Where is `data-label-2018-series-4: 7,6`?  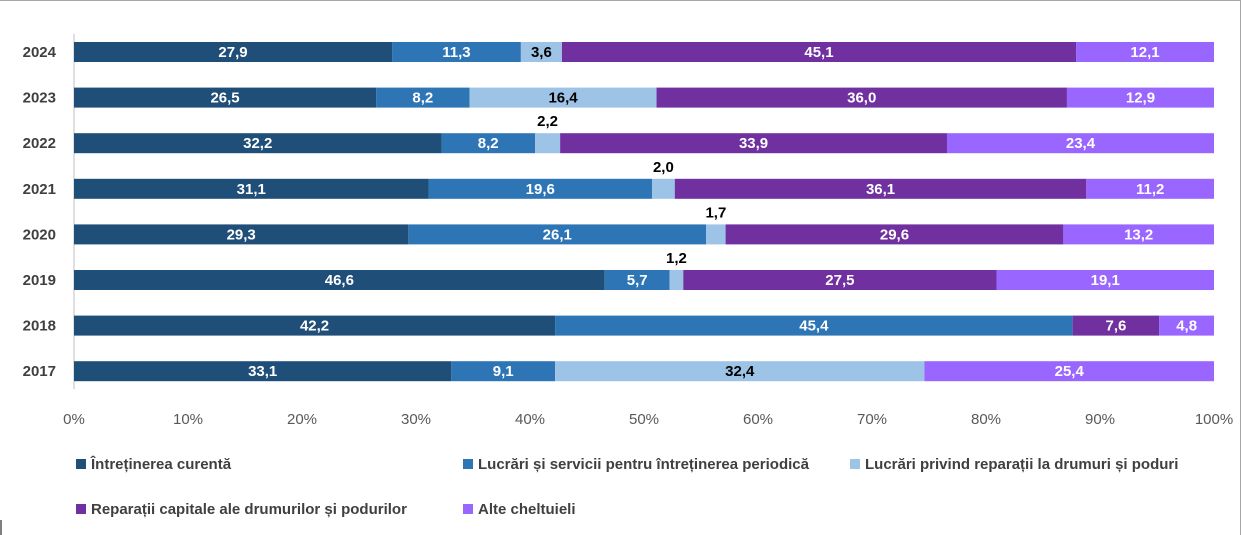 data-label-2018-series-4: 7,6 is located at coordinates (1116, 326).